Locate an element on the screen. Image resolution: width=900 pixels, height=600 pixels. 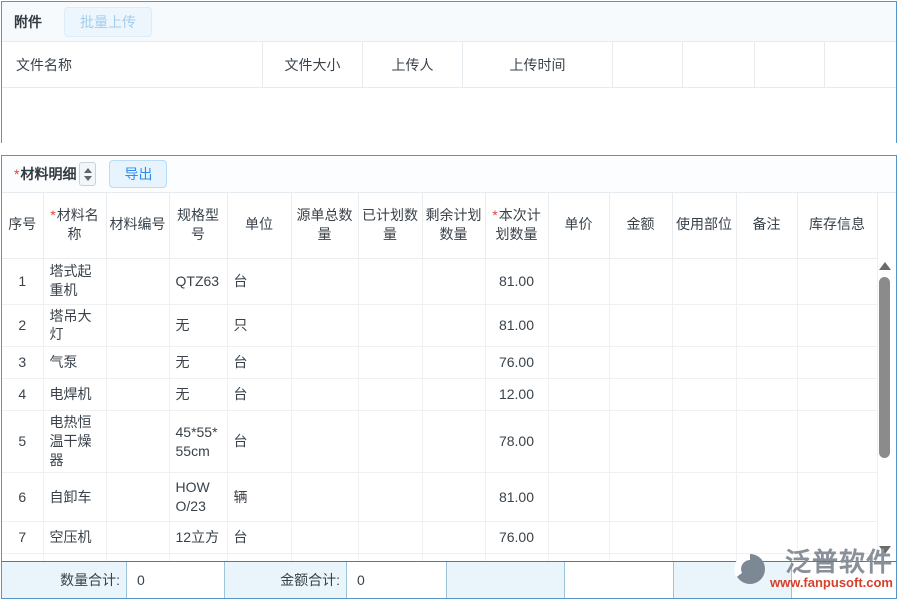
cell-material-name: 搅拌站 is located at coordinates (75, 557).